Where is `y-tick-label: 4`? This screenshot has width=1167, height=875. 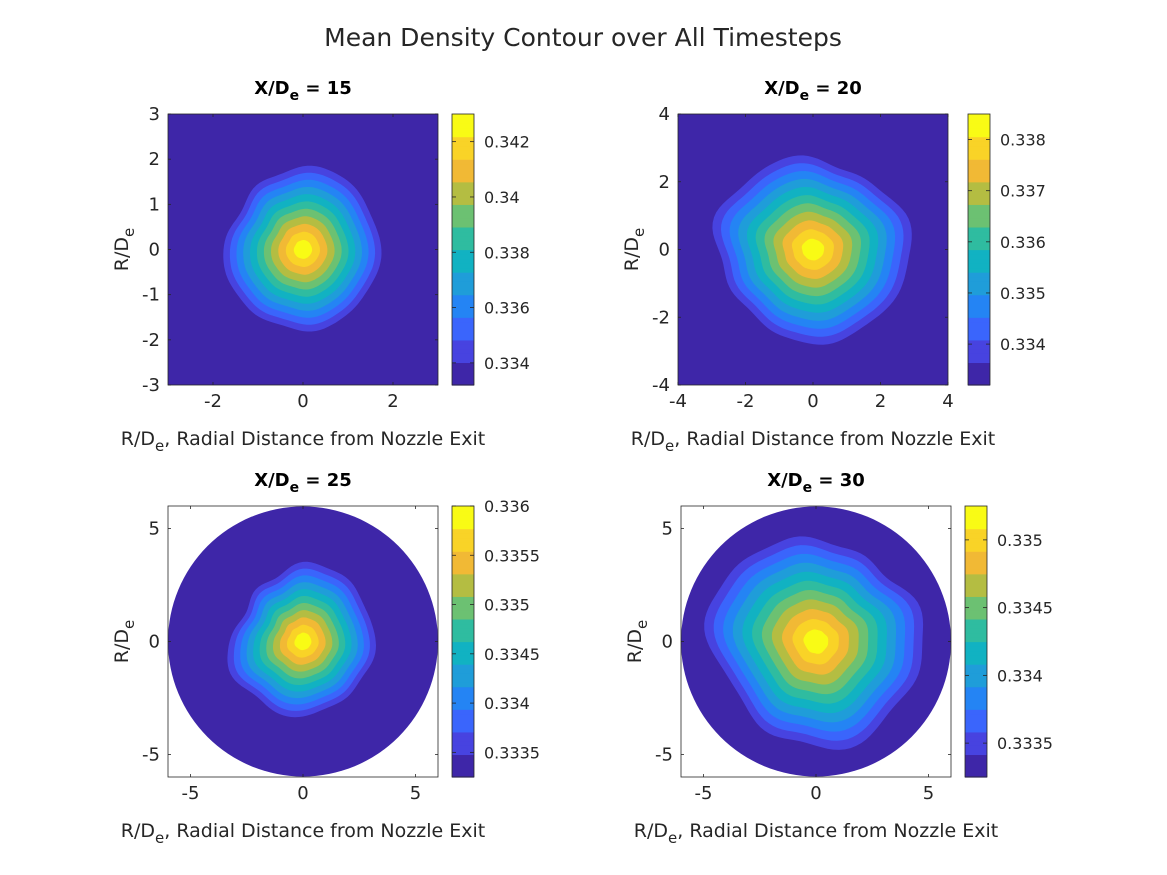 y-tick-label: 4 is located at coordinates (664, 114).